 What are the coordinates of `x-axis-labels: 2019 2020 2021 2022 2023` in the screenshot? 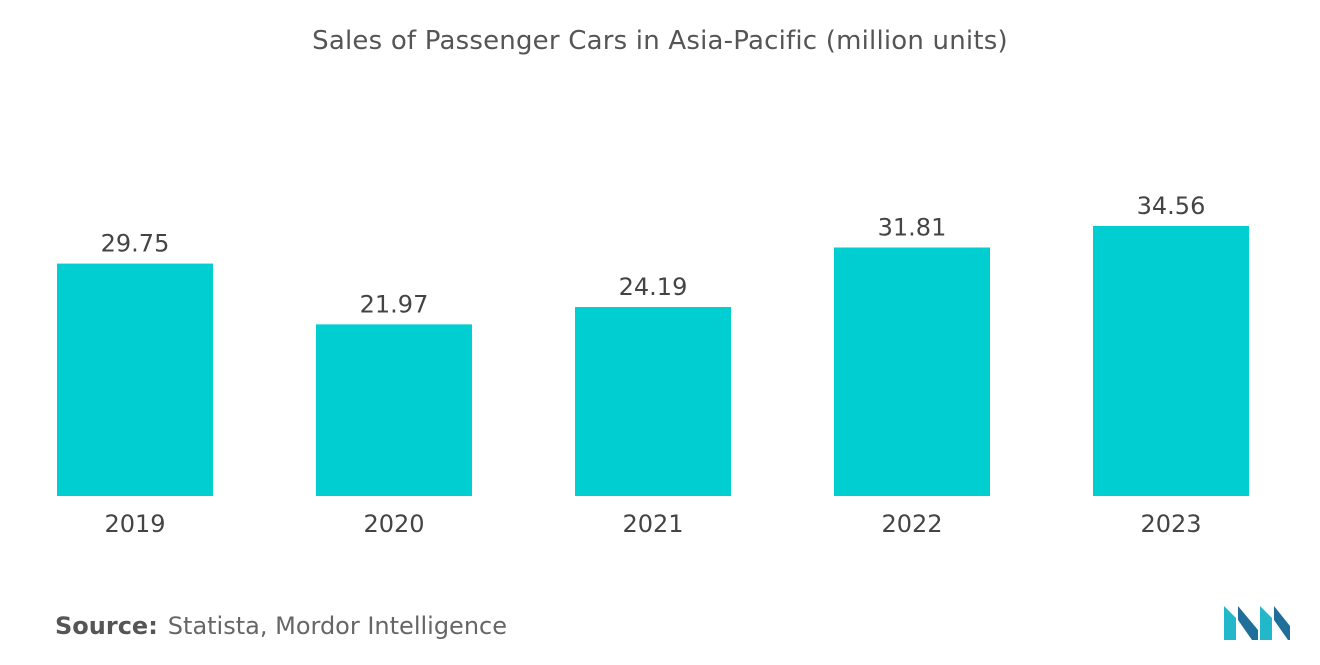 It's located at (652, 524).